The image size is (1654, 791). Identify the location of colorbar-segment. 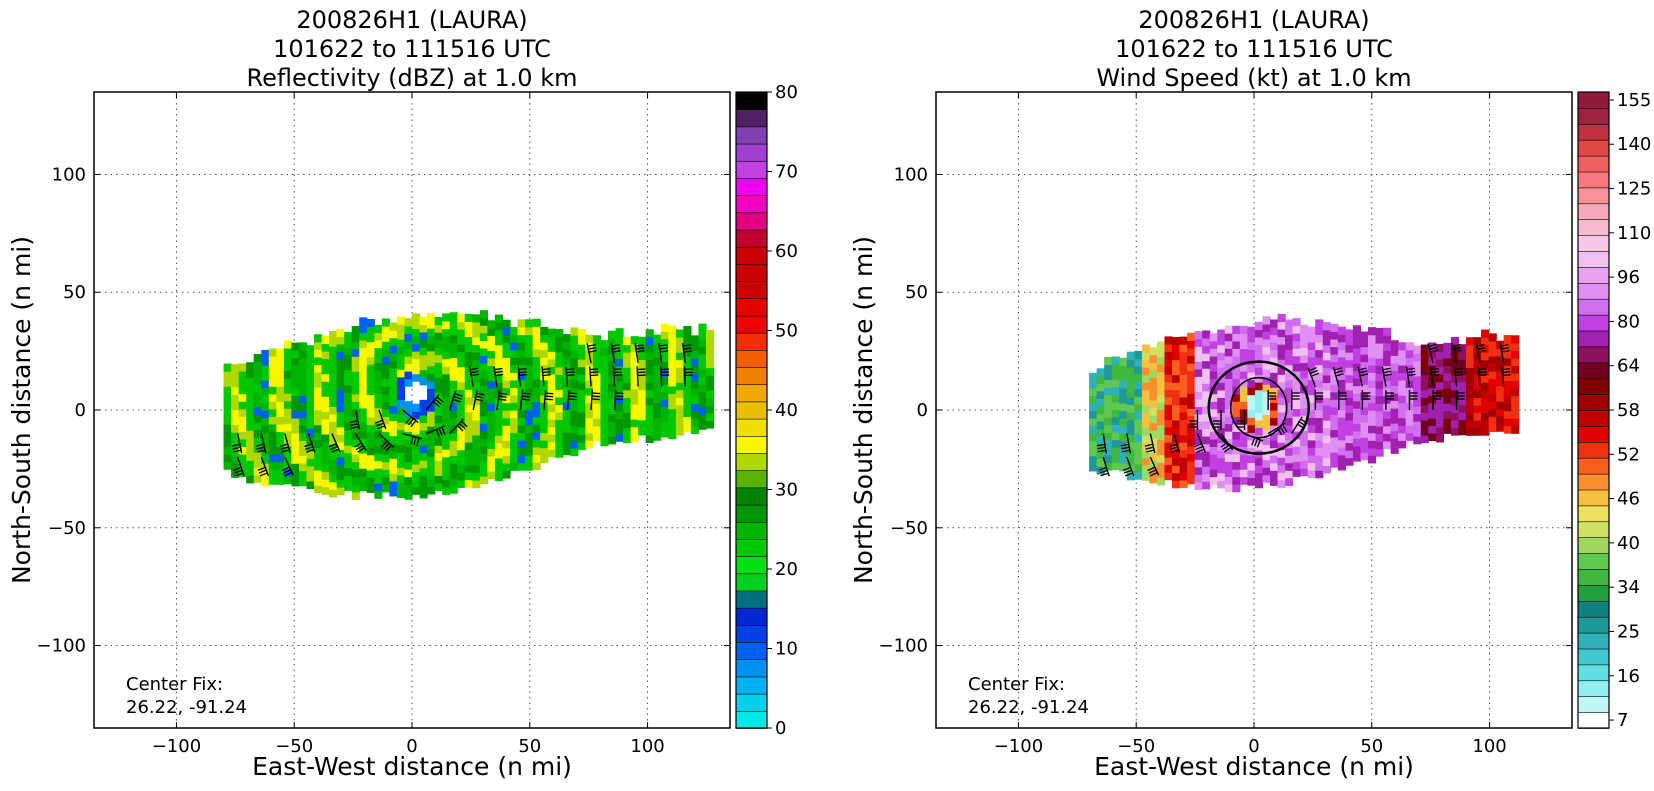
(1593, 339).